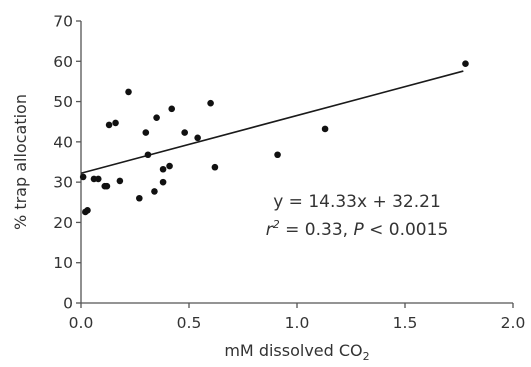  I want to click on y-tick-label: 10, so click(63, 263).